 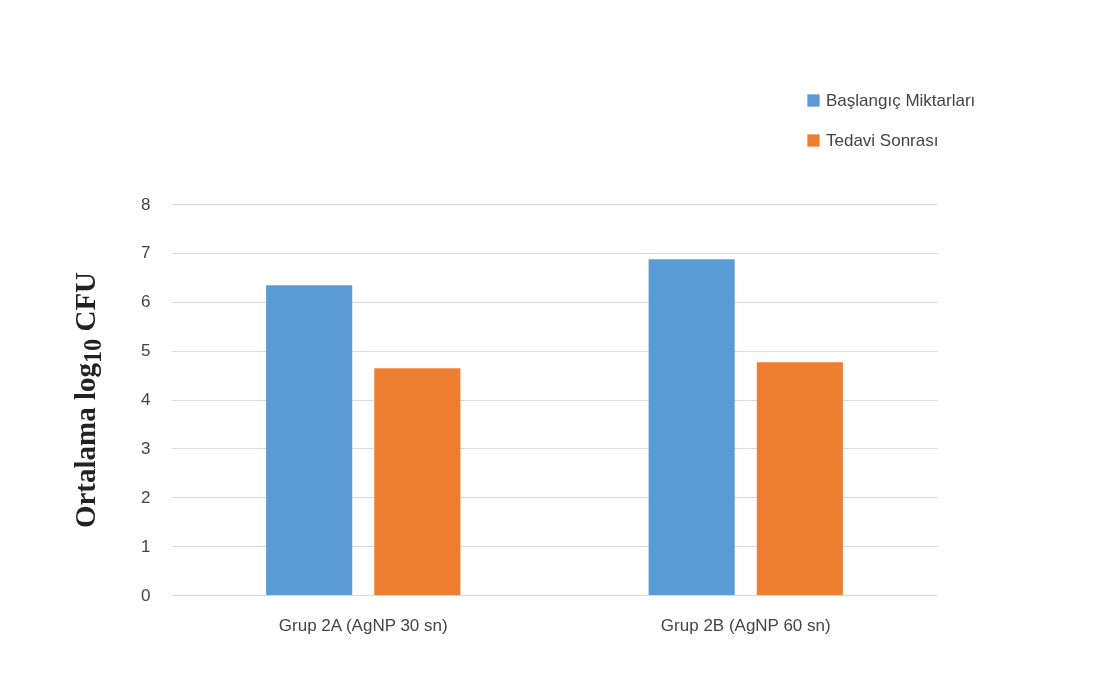 What do you see at coordinates (146, 448) in the screenshot?
I see `y-tick-label: 3` at bounding box center [146, 448].